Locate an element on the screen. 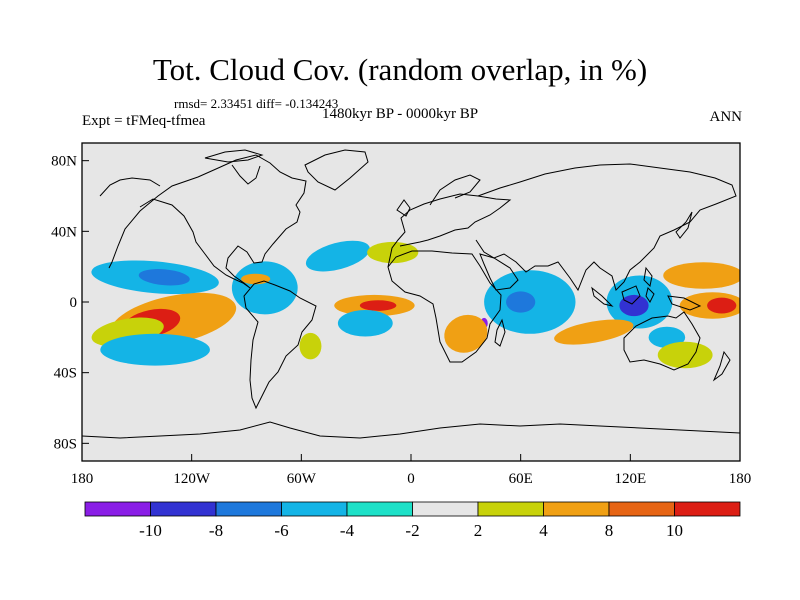 This screenshot has width=800, height=600. coastline-europe is located at coordinates (449, 230).